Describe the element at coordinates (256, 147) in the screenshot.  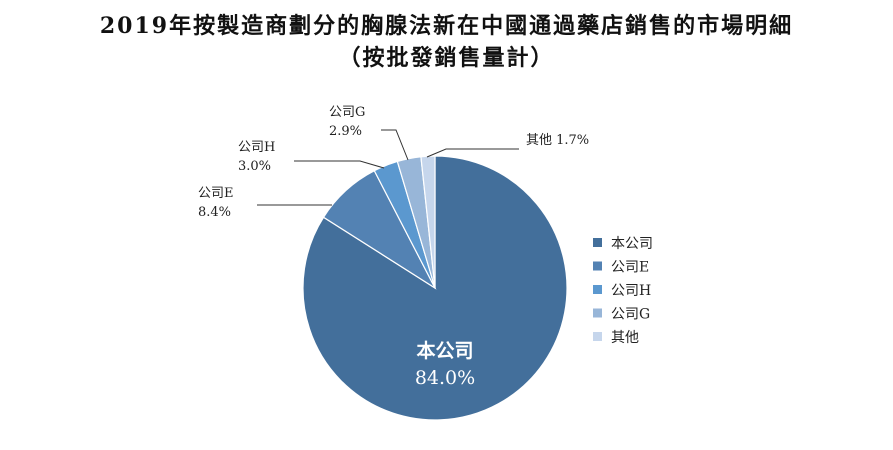
I see `slice-label-2: 公司H` at that location.